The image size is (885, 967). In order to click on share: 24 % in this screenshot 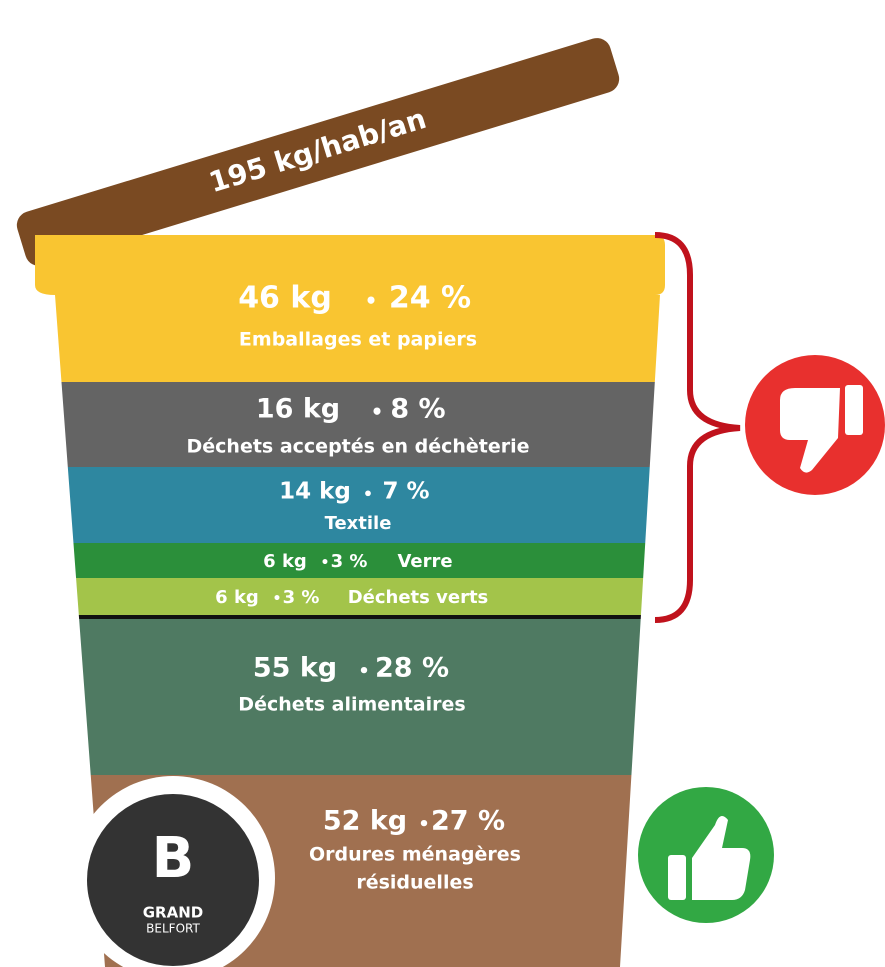, I will do `click(430, 298)`.